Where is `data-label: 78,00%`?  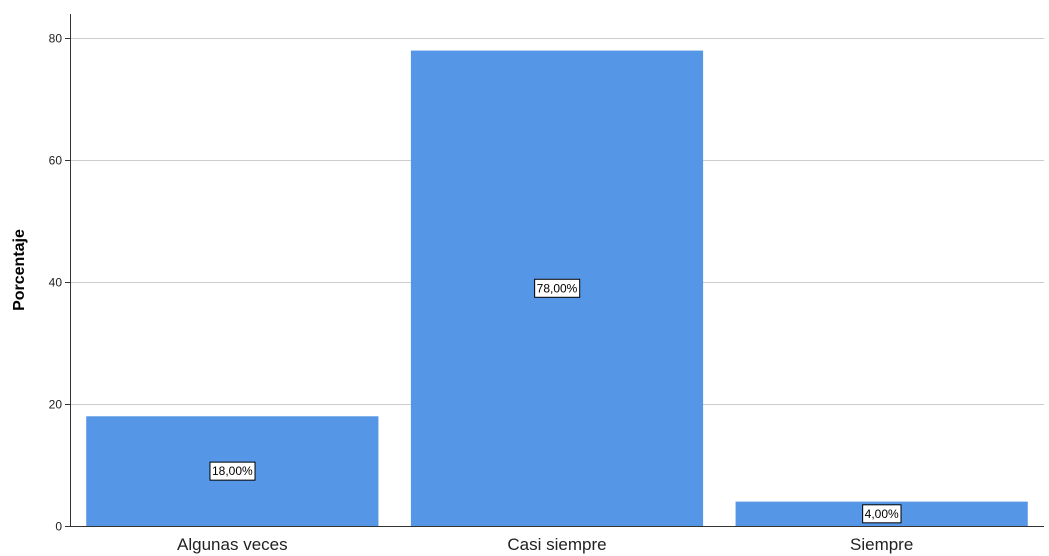
data-label: 78,00% is located at coordinates (557, 288).